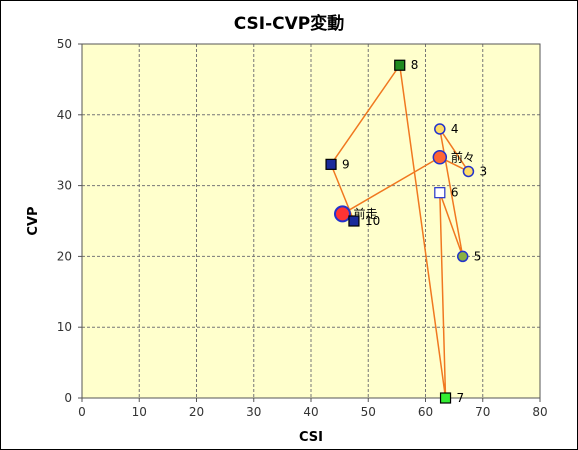 Image resolution: width=578 pixels, height=450 pixels. Describe the element at coordinates (461, 398) in the screenshot. I see `data-label: 7` at that location.